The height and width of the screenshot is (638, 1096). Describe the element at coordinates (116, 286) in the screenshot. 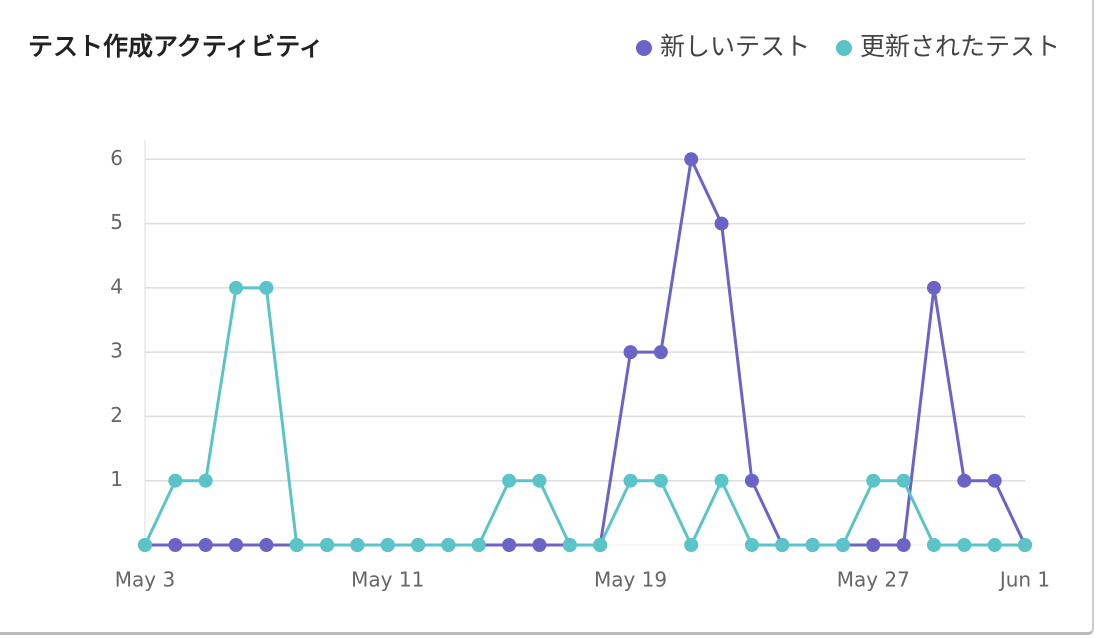

I see `y-tick-label: 4` at that location.